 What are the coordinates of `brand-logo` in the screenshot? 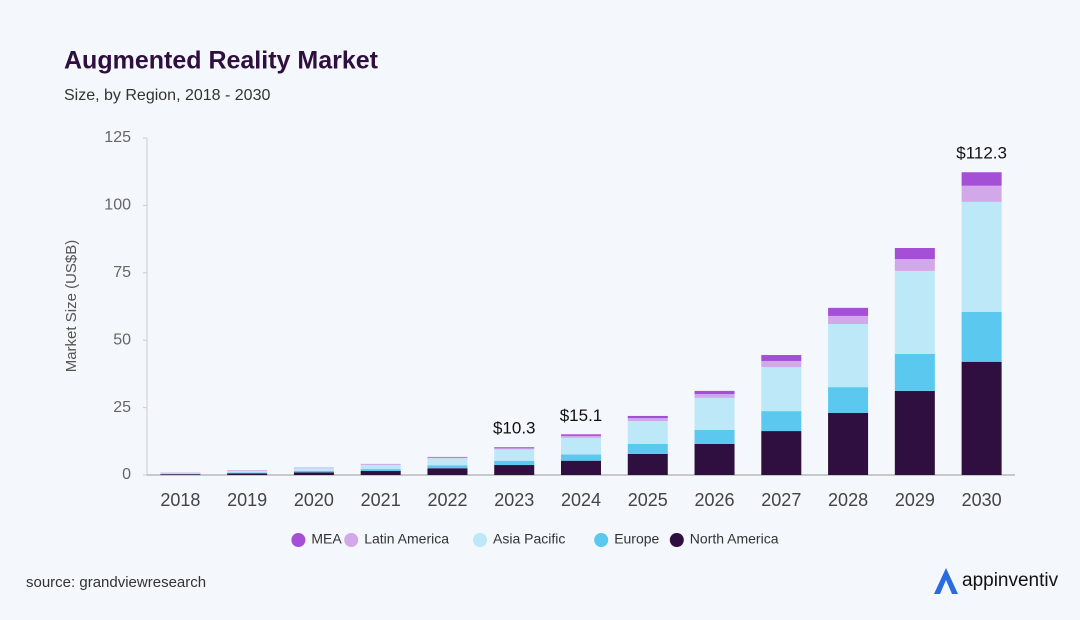 It's located at (946, 581).